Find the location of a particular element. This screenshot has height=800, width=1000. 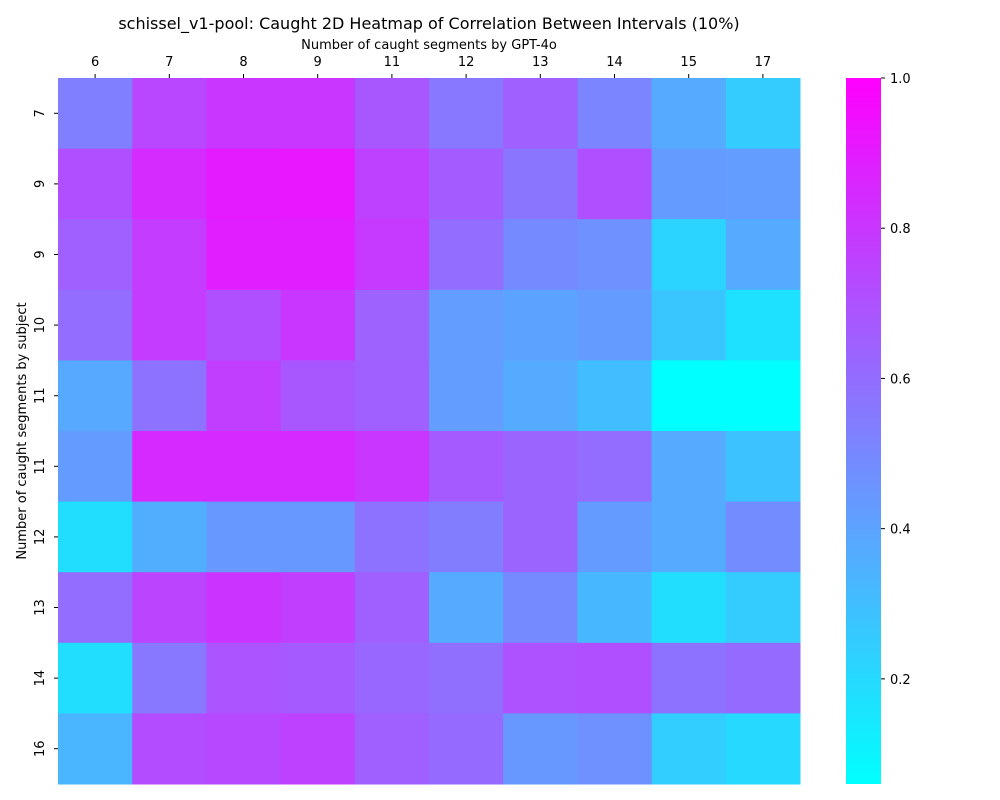

colorbar-tick-label: 0.4 is located at coordinates (900, 530).